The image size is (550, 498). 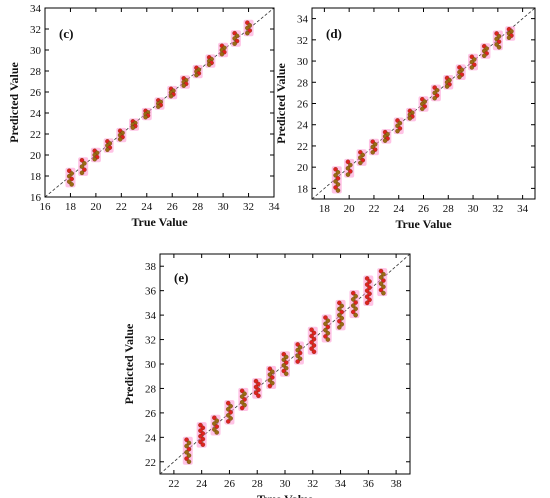 What do you see at coordinates (198, 207) in the screenshot?
I see `x-tick-label: 28` at bounding box center [198, 207].